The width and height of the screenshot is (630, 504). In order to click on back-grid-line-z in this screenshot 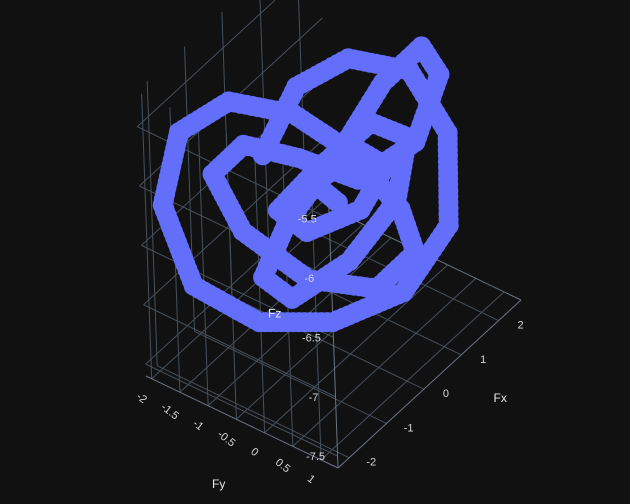, I will do `click(206, 63)`.